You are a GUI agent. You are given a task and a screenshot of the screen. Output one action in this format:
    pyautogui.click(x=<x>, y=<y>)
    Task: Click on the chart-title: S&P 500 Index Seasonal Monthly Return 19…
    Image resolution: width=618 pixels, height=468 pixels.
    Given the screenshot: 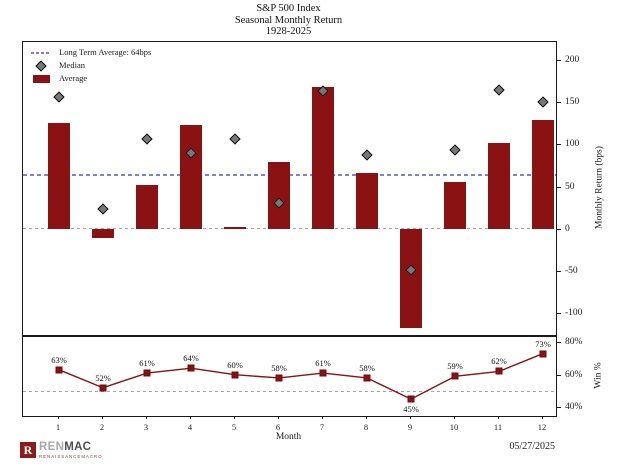 What is the action you would take?
    pyautogui.click(x=288, y=20)
    